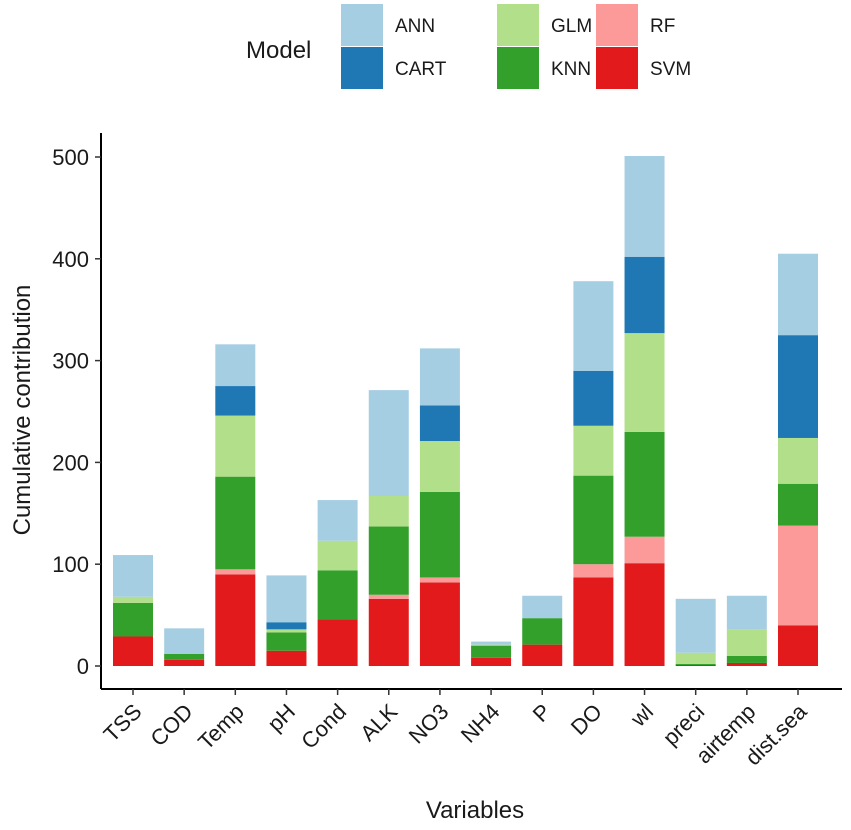 The width and height of the screenshot is (851, 830). Describe the element at coordinates (171, 725) in the screenshot. I see `x-tick-label: COD` at that location.